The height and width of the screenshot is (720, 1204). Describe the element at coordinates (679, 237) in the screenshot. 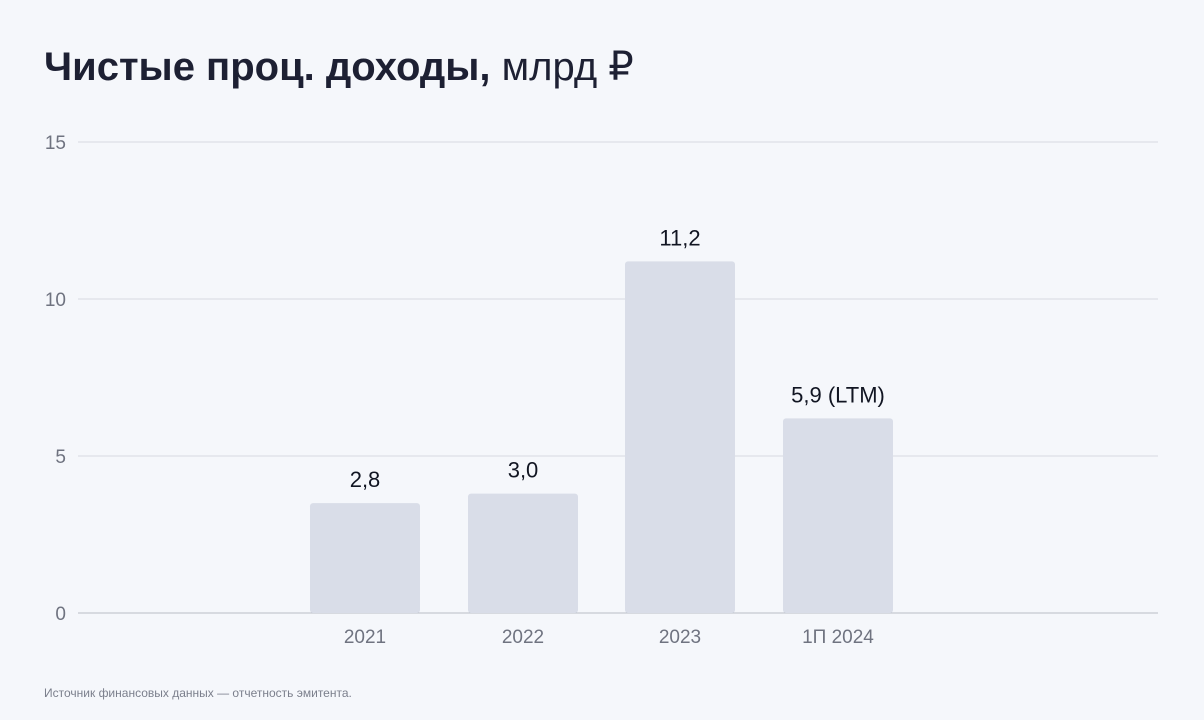

I see `data-label: 11,2` at that location.